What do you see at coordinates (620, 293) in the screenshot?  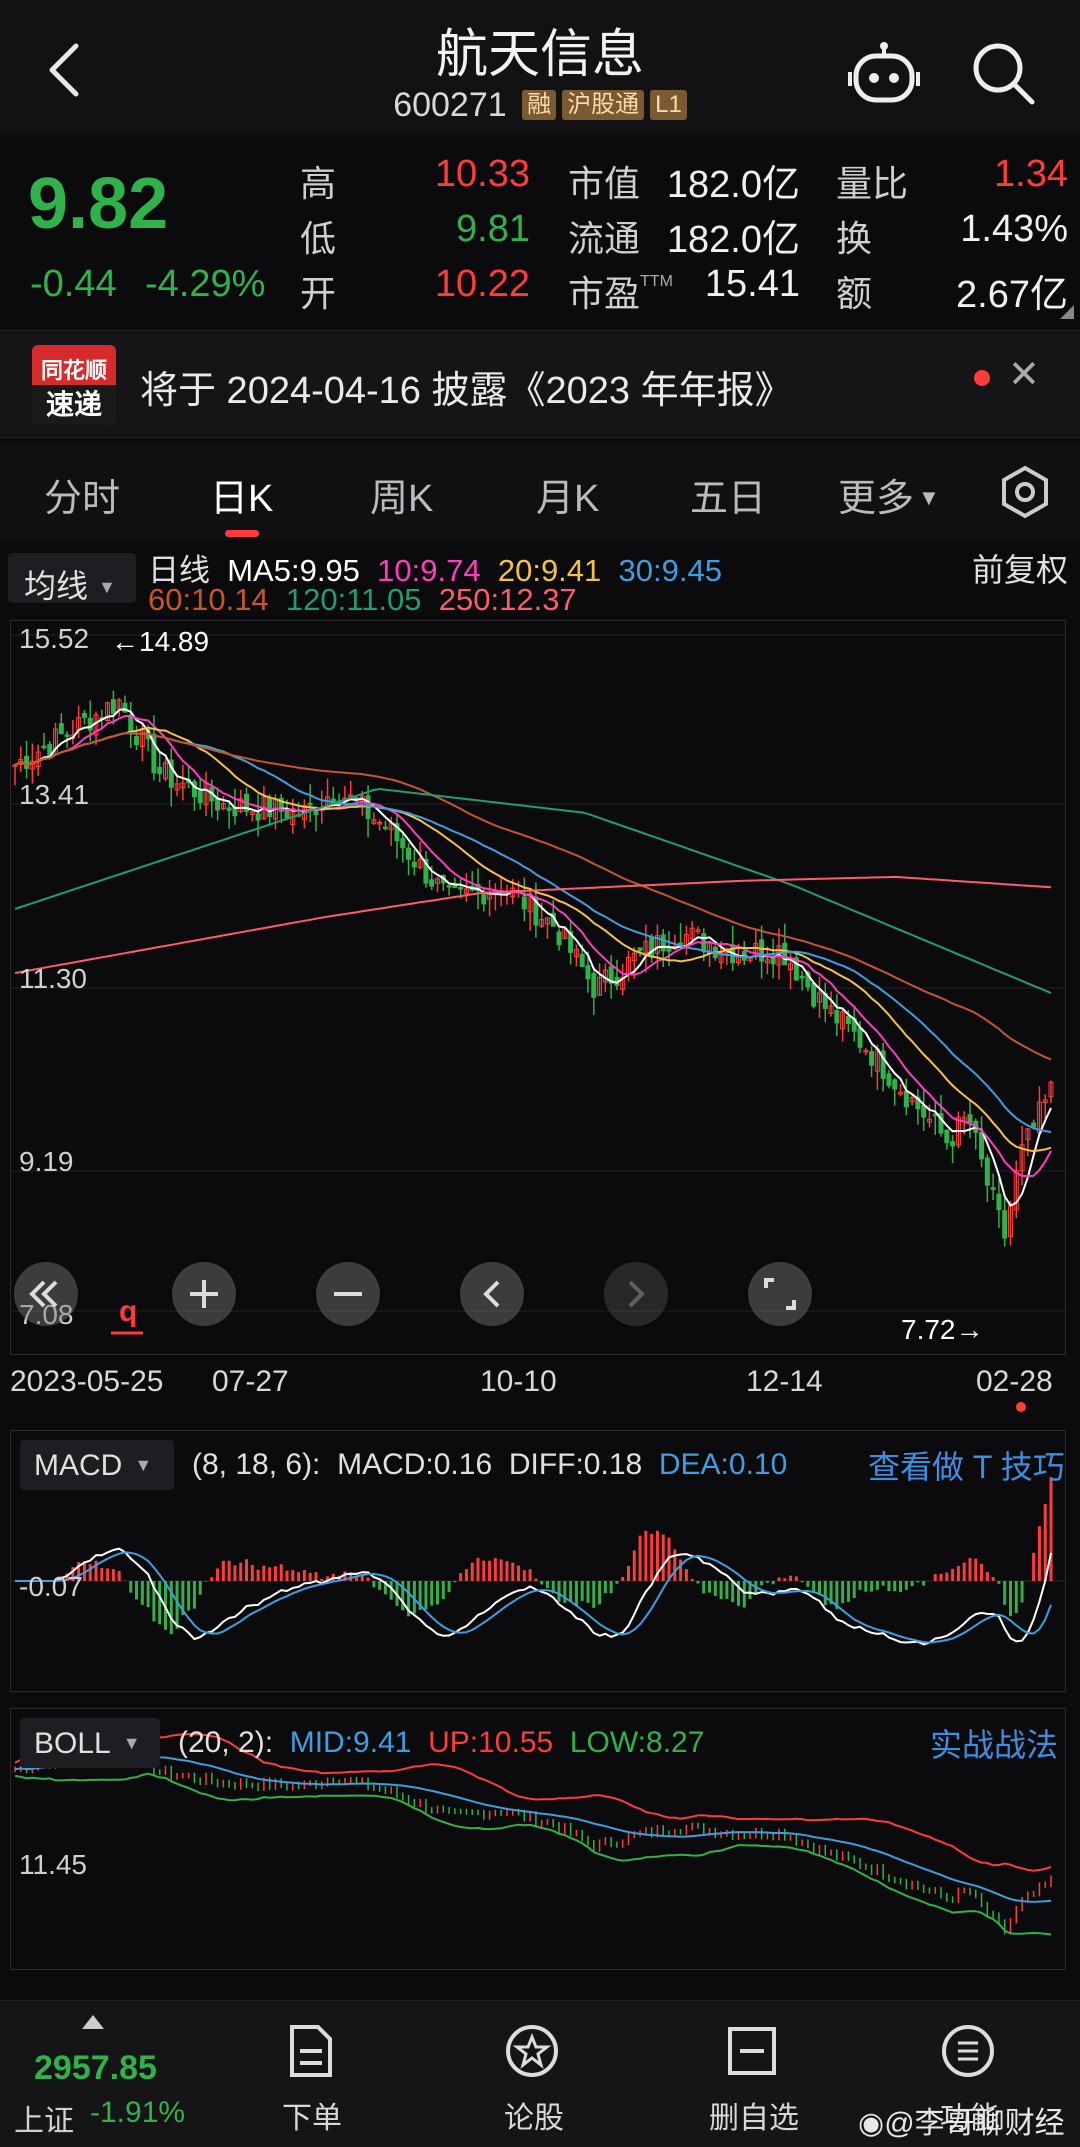 I see `pe-label: 市盈TTM` at bounding box center [620, 293].